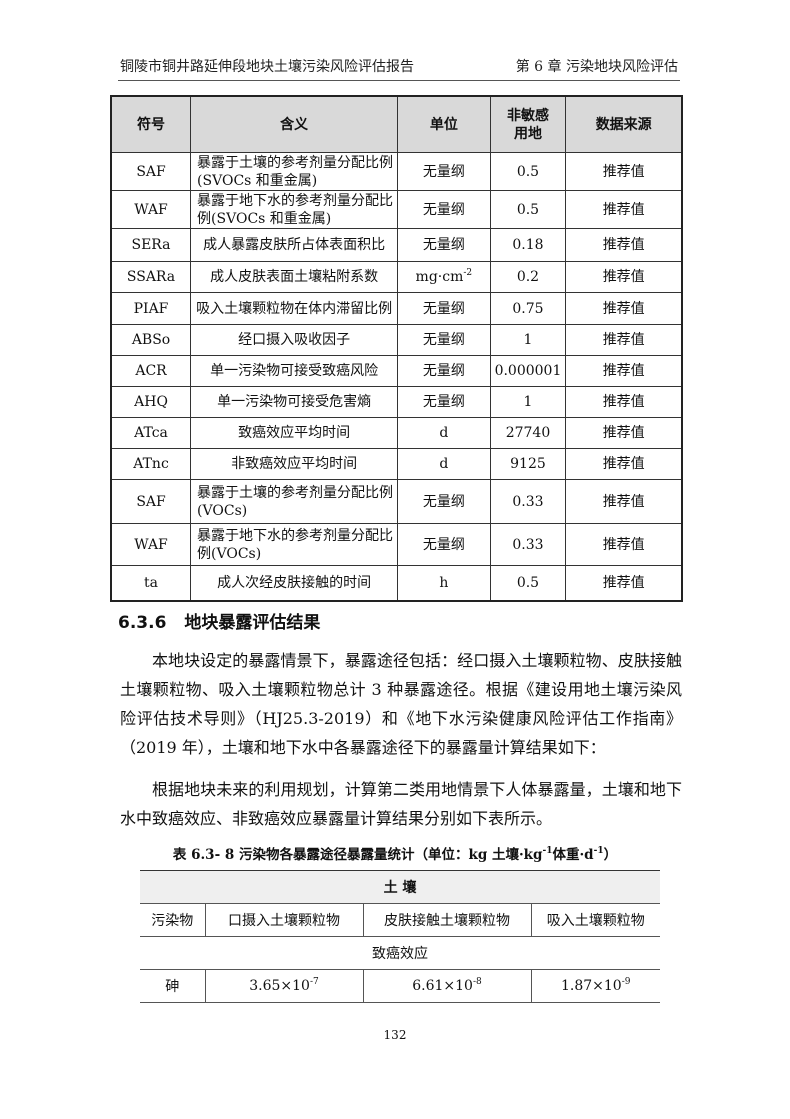 Image resolution: width=790 pixels, height=1119 pixels. I want to click on meaning-cell: 致癌效应平均时间, so click(294, 433).